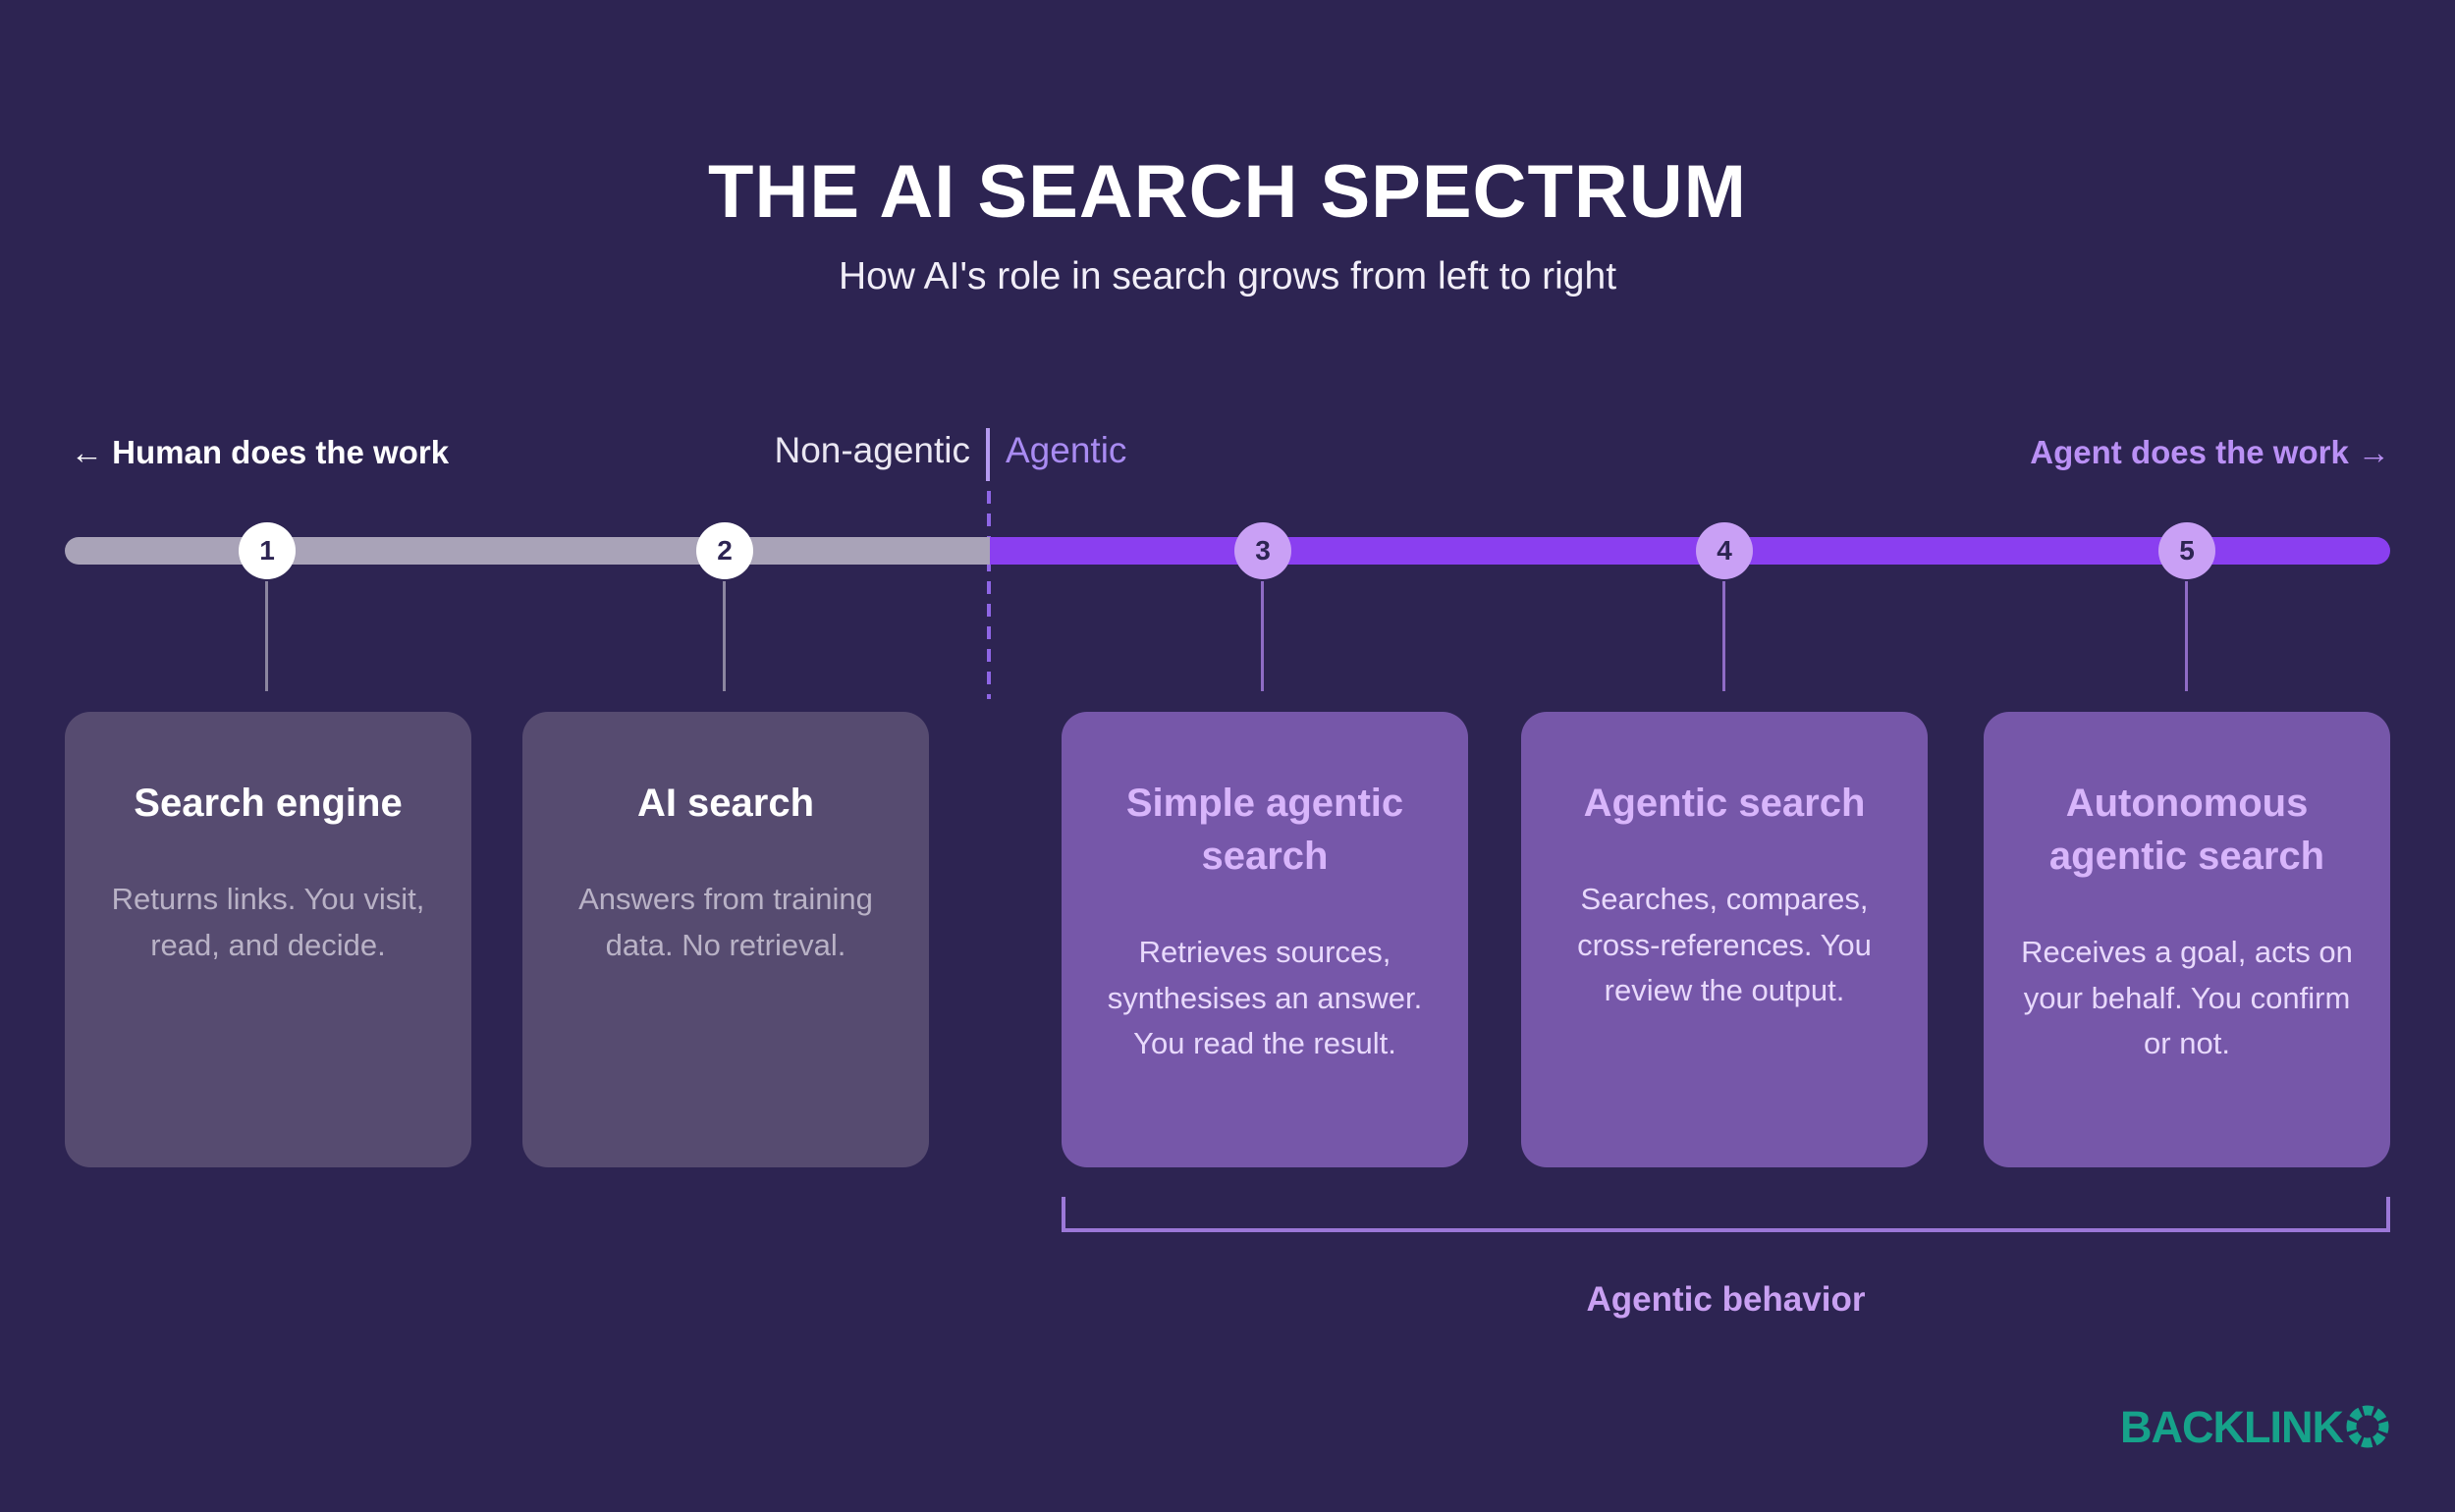  Describe the element at coordinates (988, 454) in the screenshot. I see `zone-divider-bar` at that location.